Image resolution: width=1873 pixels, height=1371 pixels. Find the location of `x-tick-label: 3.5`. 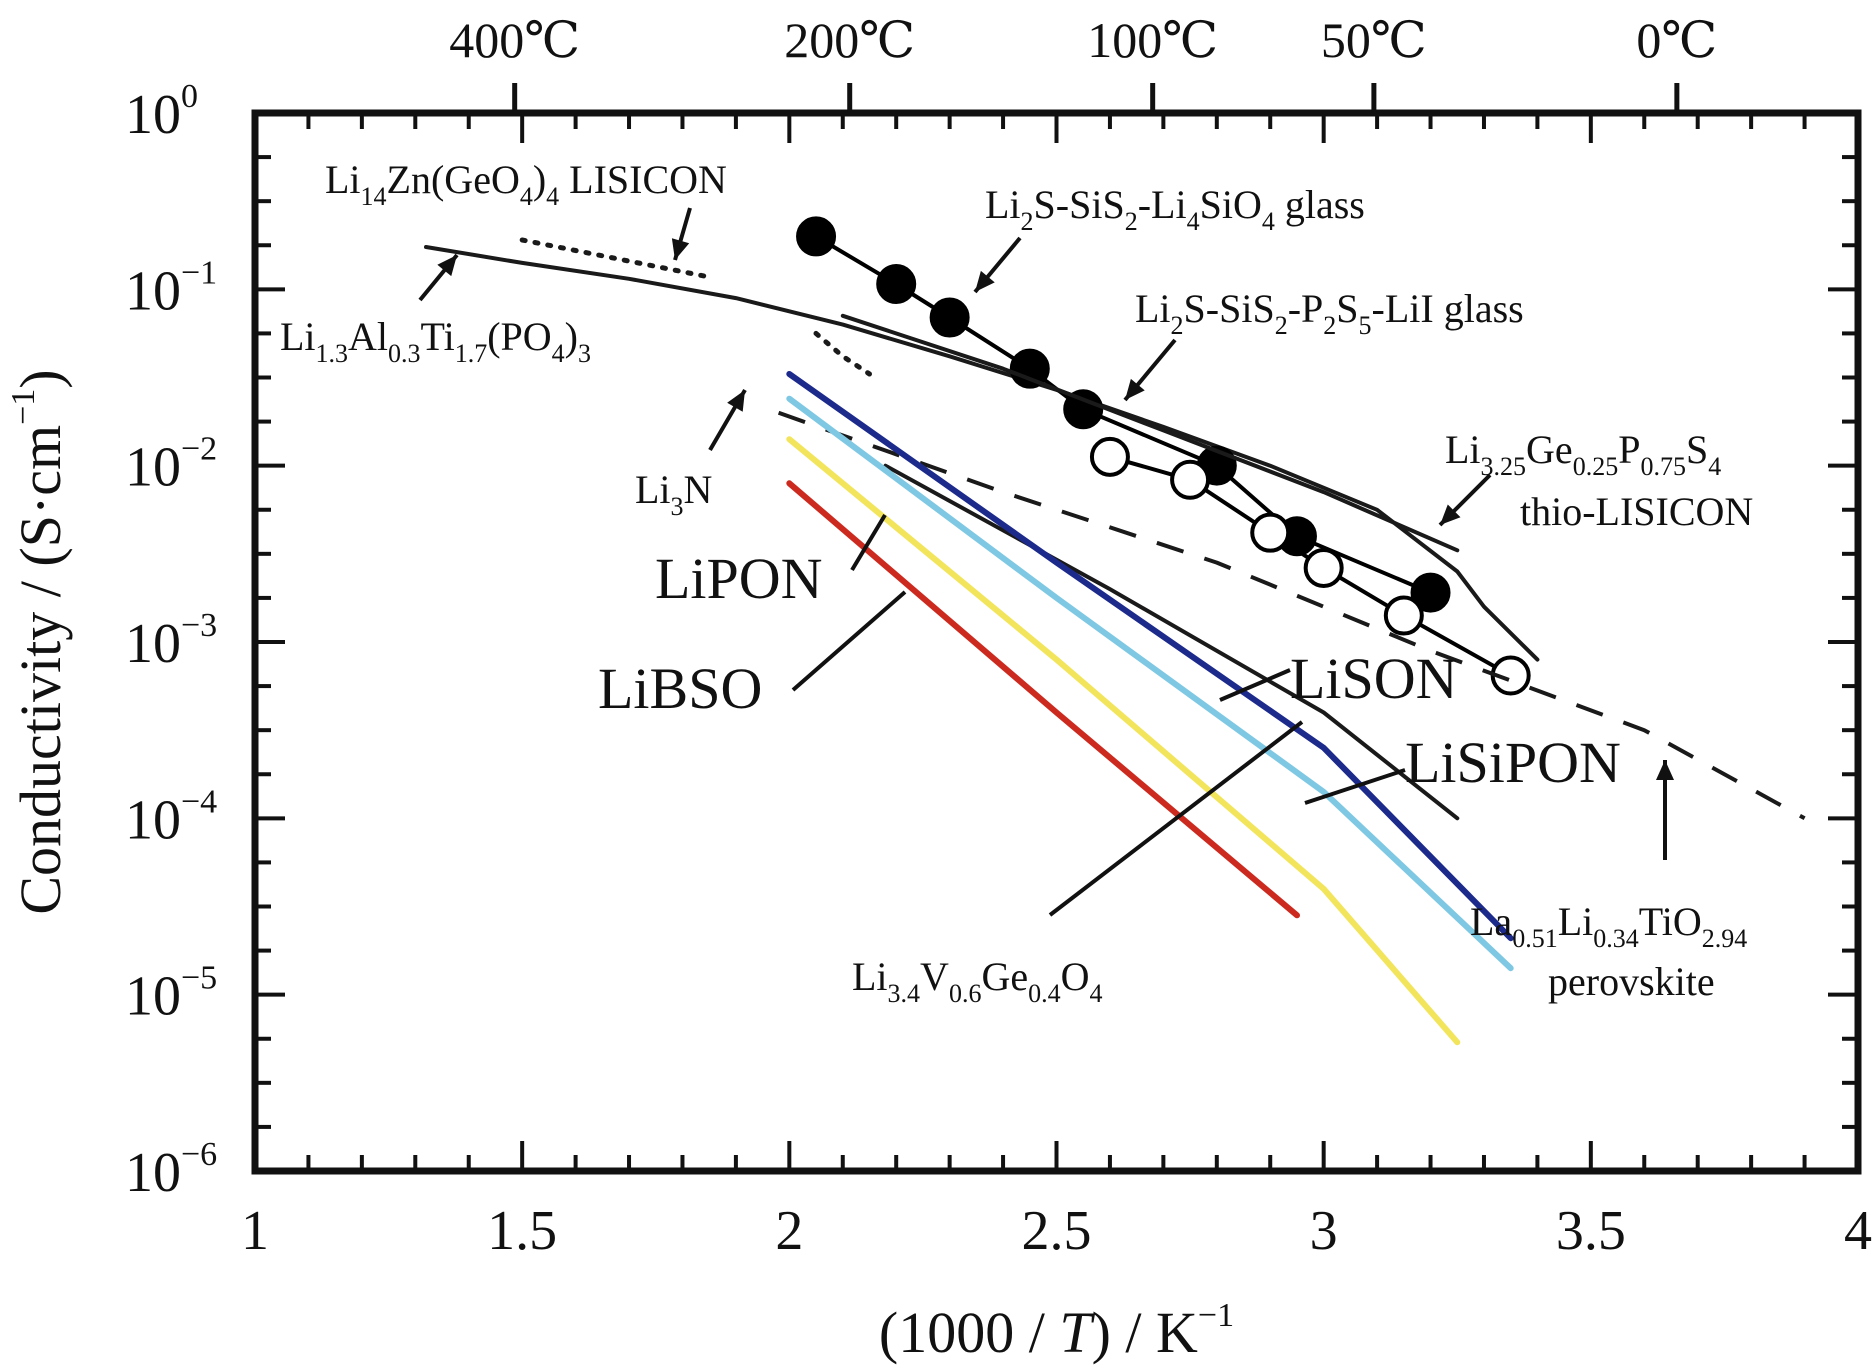

x-tick-label: 3.5 is located at coordinates (1591, 1231).